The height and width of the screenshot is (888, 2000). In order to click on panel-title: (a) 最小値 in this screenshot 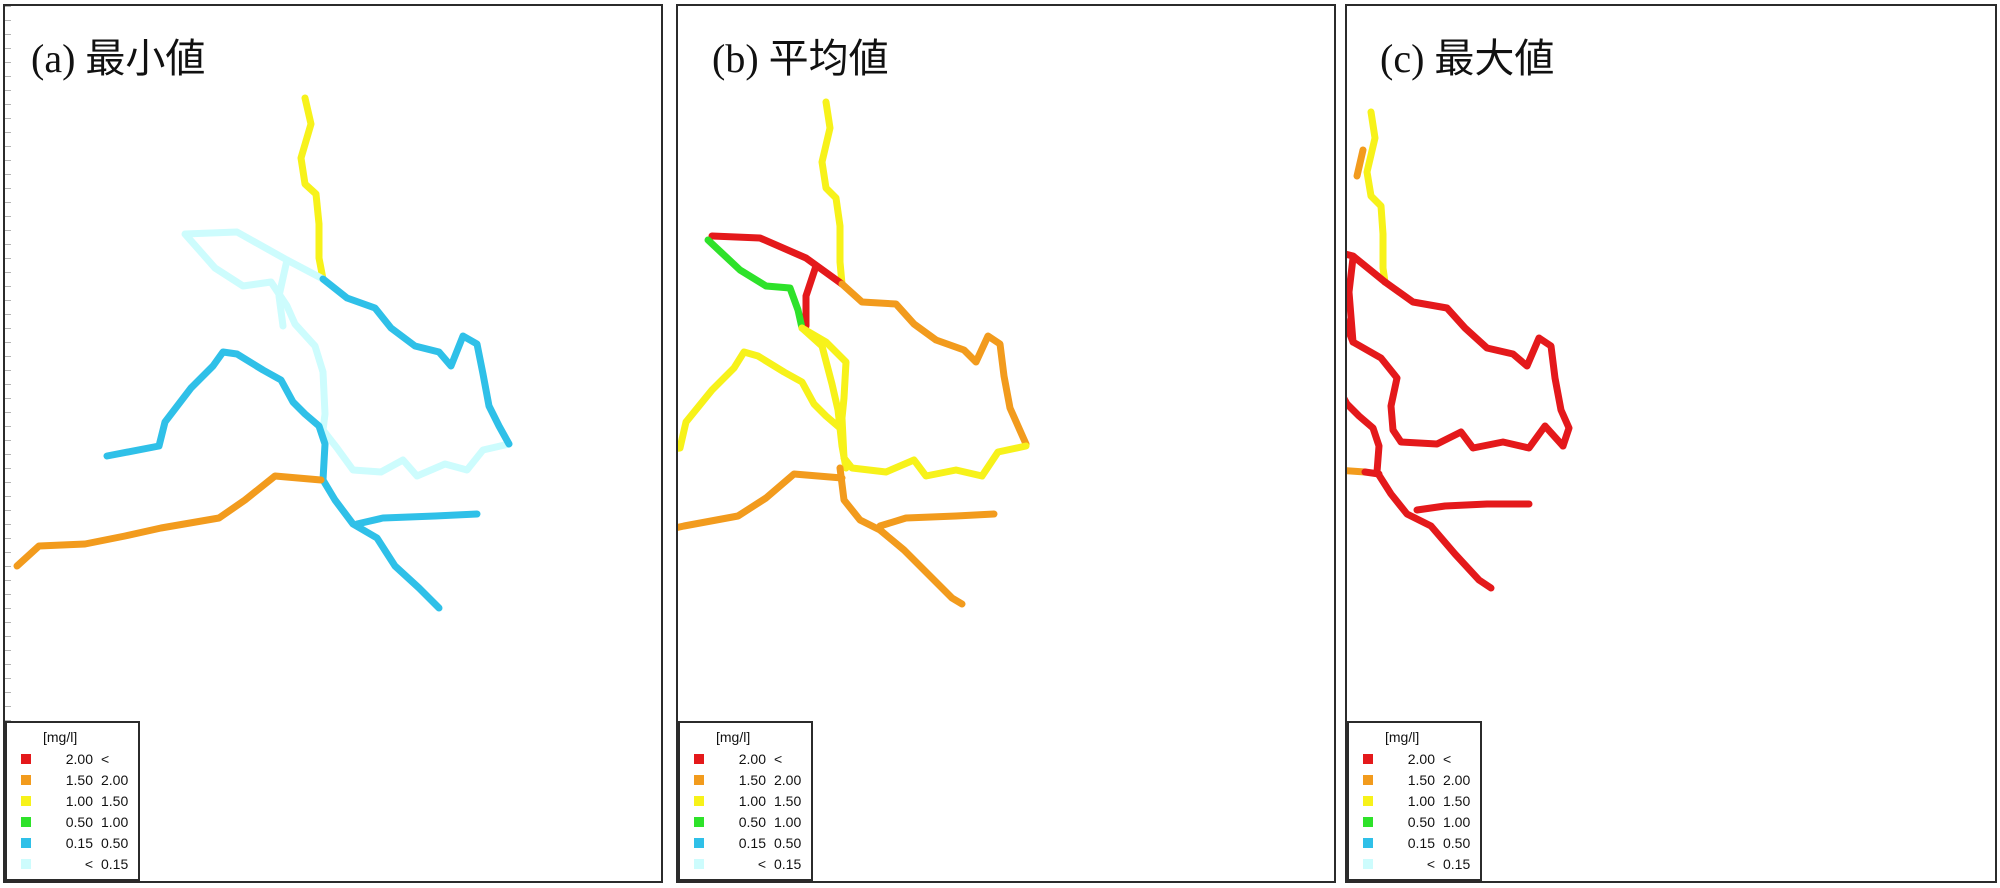, I will do `click(118, 58)`.